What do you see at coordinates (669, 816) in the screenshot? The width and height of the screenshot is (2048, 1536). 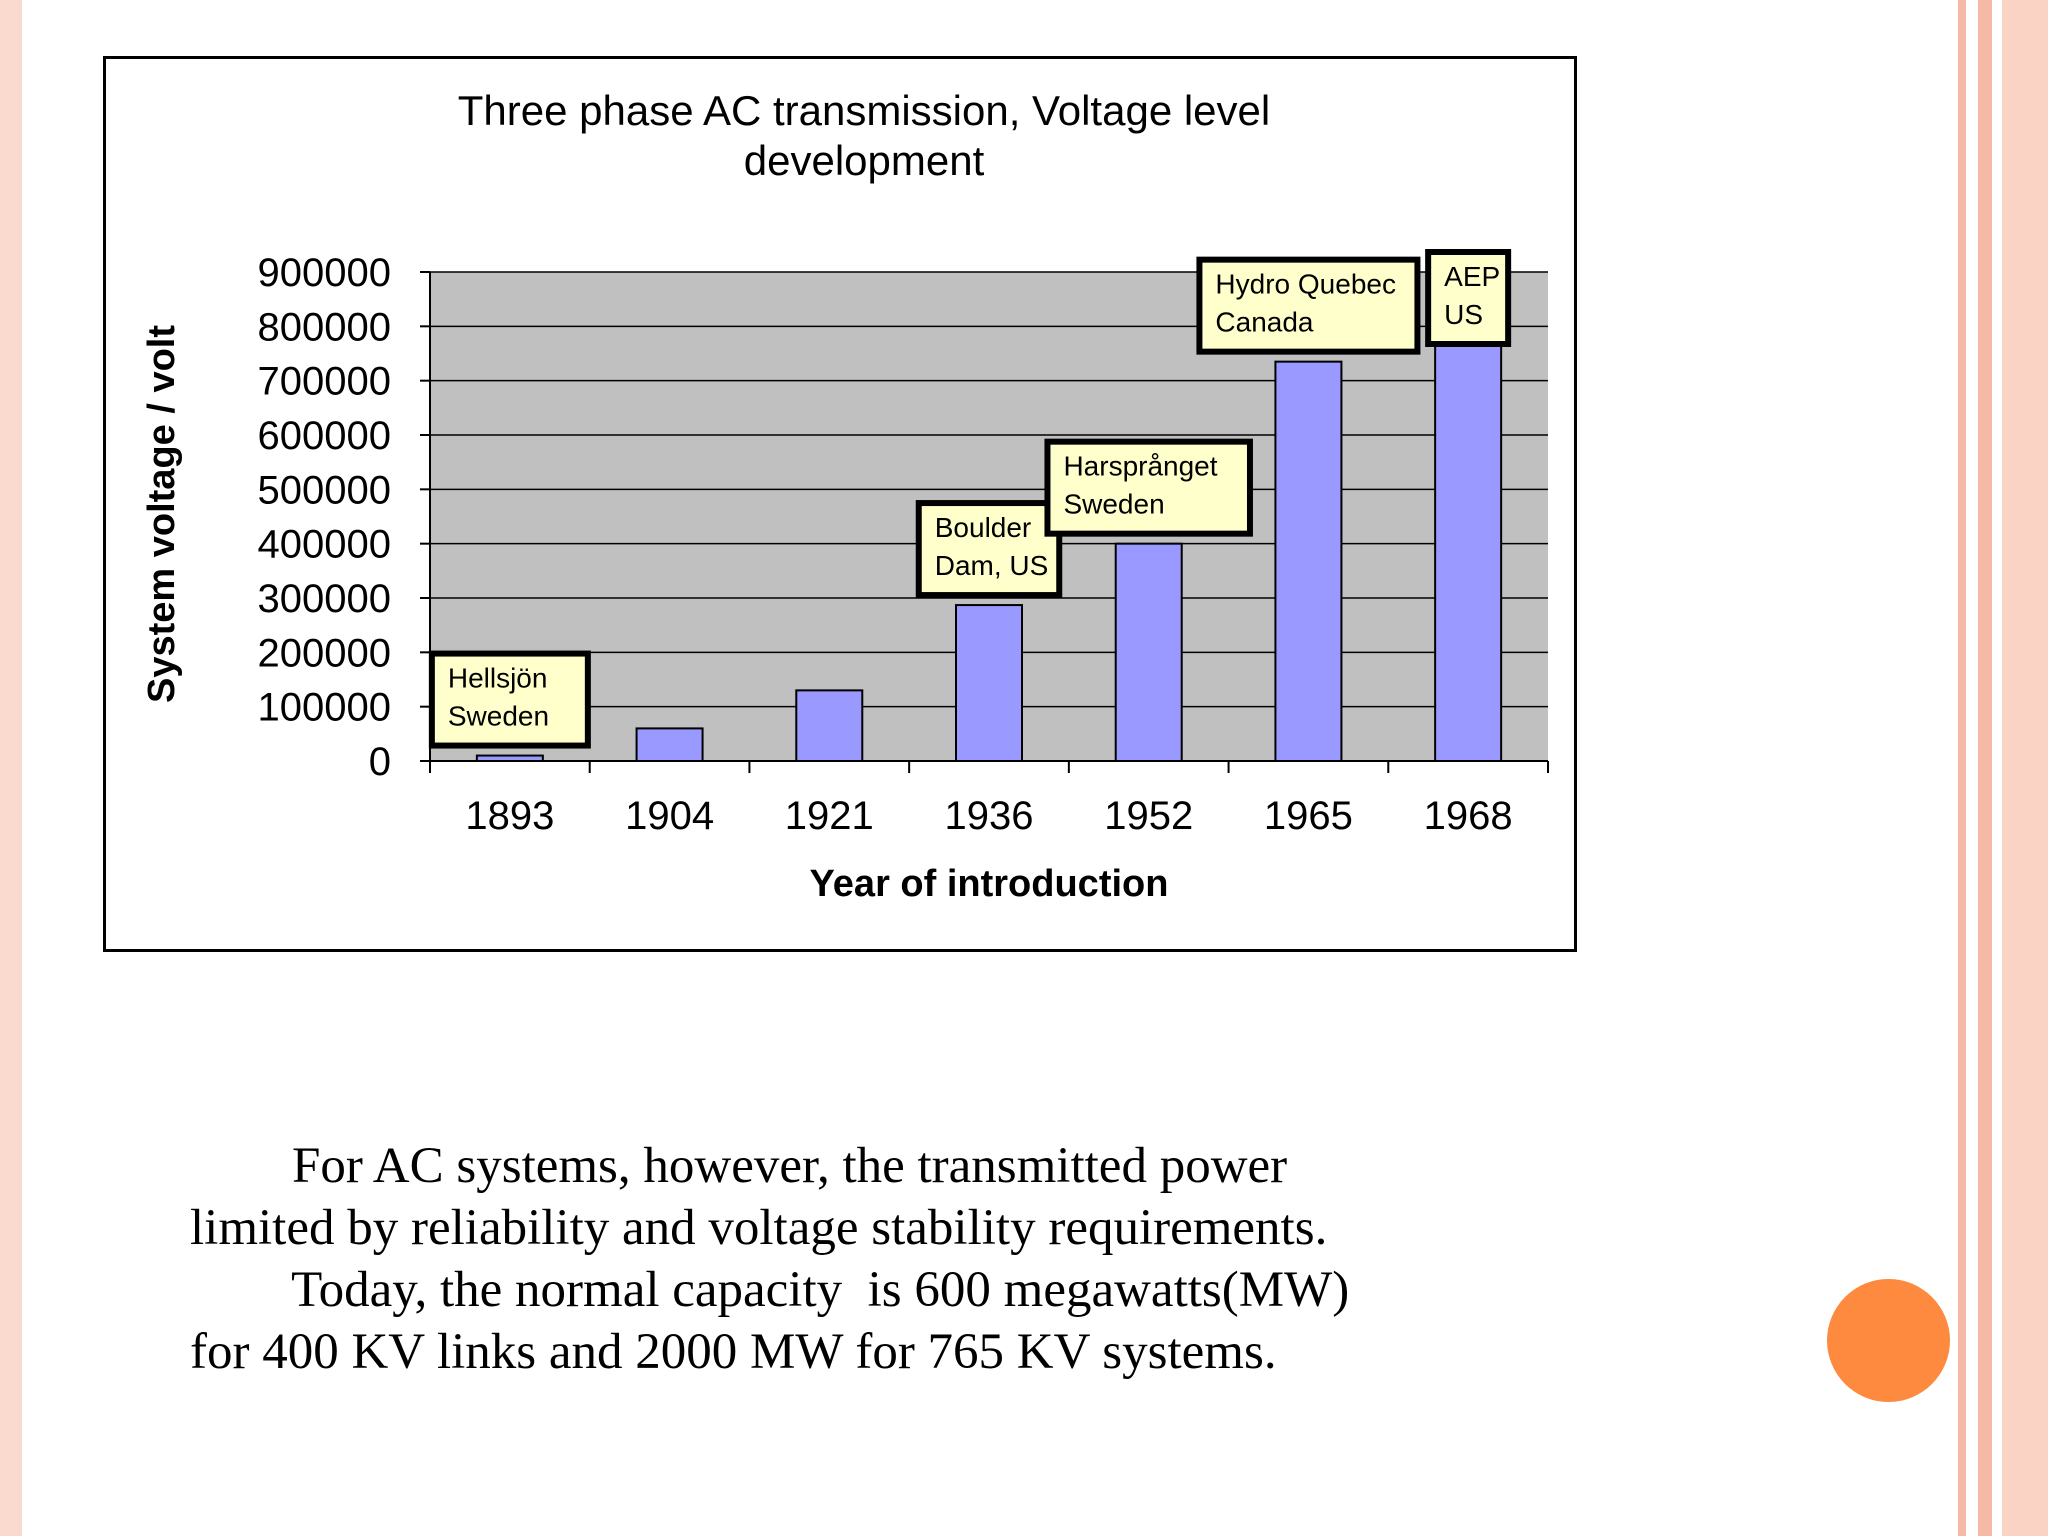 I see `x-tick-label: 1904` at bounding box center [669, 816].